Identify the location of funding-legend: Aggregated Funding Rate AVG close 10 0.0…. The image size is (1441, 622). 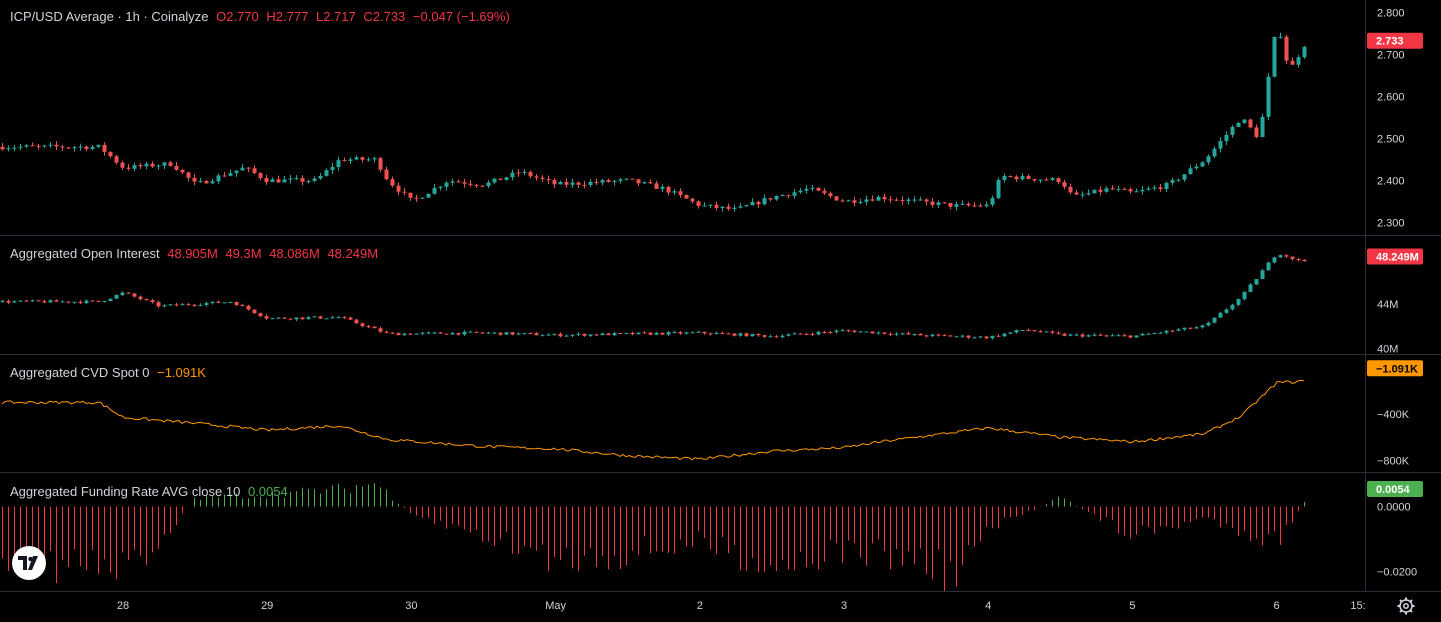
(149, 491).